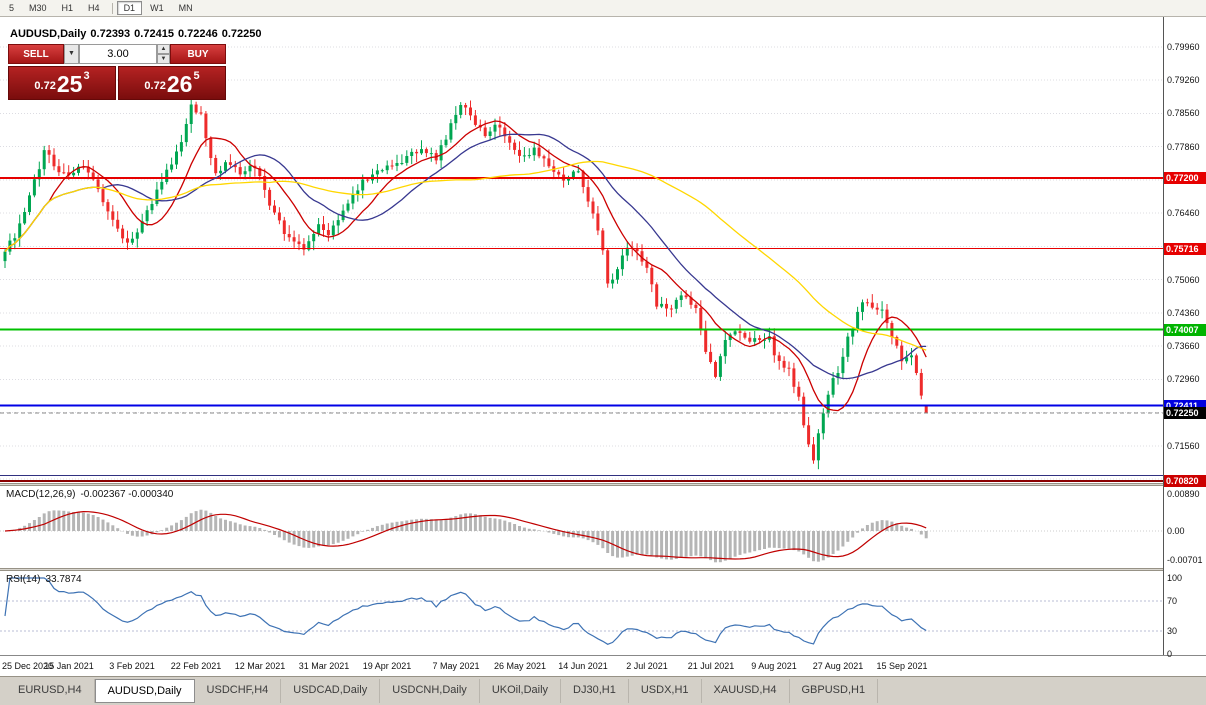 The image size is (1206, 705). Describe the element at coordinates (1185, 560) in the screenshot. I see `macd-axis-label: -0.00701` at that location.